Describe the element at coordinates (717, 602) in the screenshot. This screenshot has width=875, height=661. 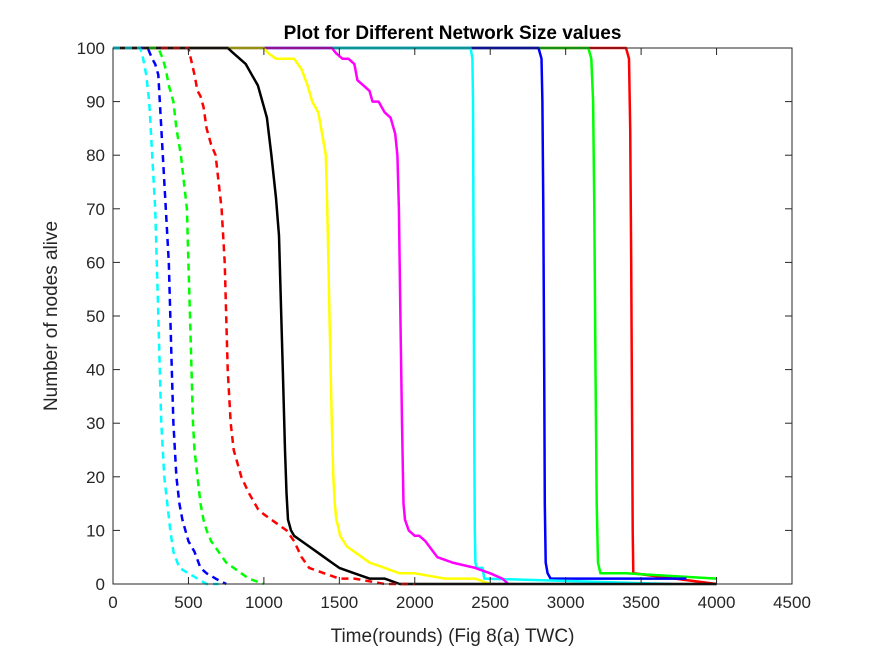
I see `x-tick-label: 4000` at that location.